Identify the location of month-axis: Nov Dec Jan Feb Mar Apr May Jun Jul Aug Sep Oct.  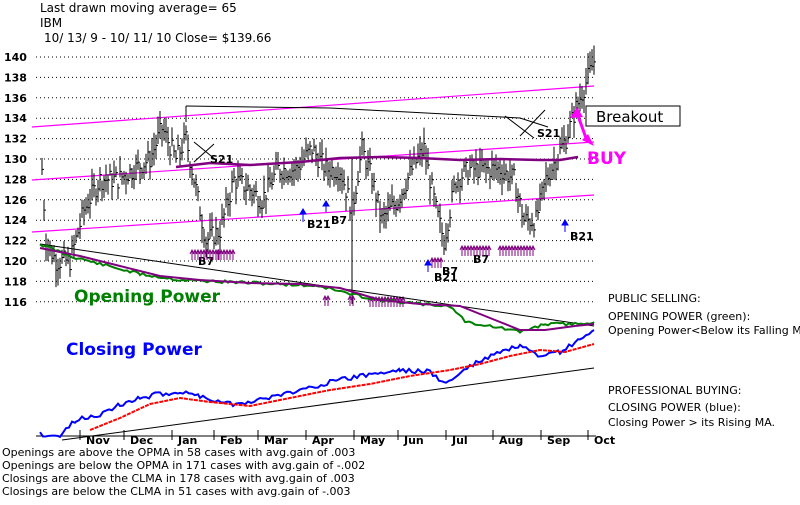
(325, 438).